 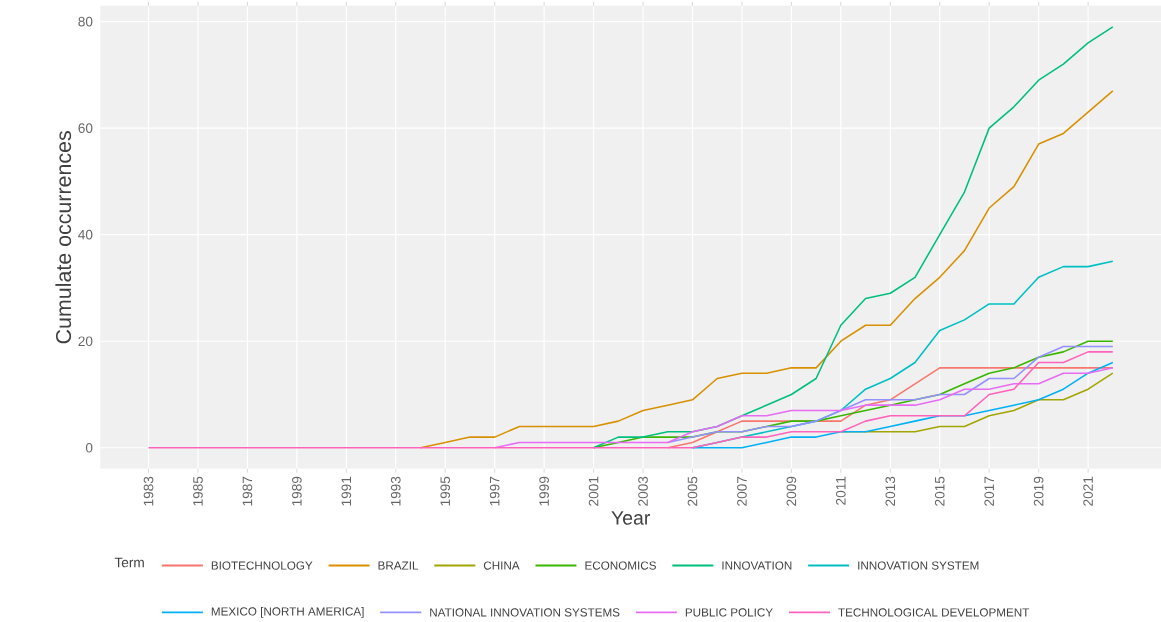 I want to click on legend-label: CHINA, so click(x=501, y=565).